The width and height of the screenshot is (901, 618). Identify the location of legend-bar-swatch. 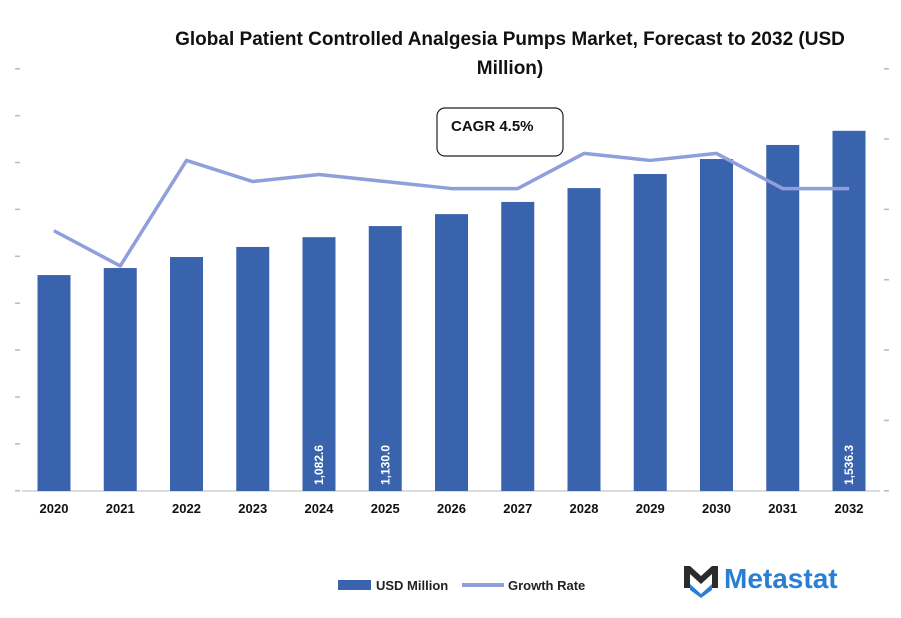
(354, 585).